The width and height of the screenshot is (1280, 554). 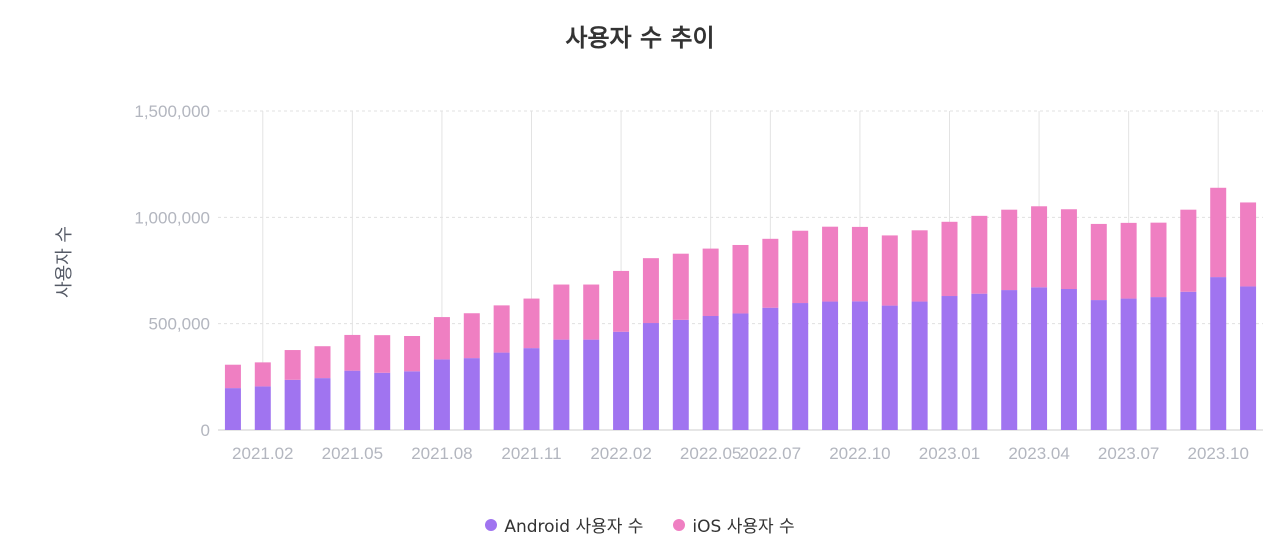 What do you see at coordinates (640, 38) in the screenshot?
I see `chart-title: 사용자 수 추이` at bounding box center [640, 38].